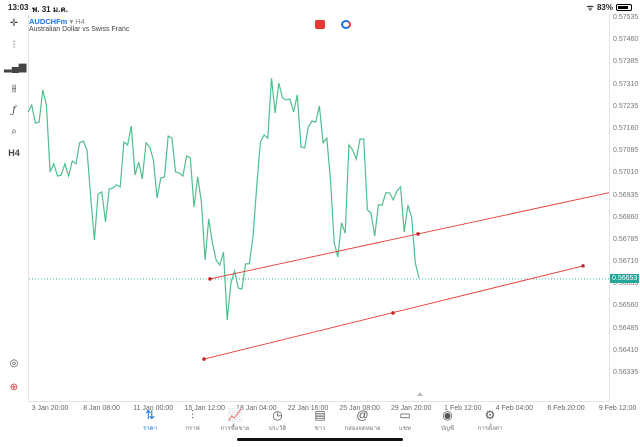  What do you see at coordinates (626, 195) in the screenshot?
I see `y-tick-label: 0.56935` at bounding box center [626, 195].